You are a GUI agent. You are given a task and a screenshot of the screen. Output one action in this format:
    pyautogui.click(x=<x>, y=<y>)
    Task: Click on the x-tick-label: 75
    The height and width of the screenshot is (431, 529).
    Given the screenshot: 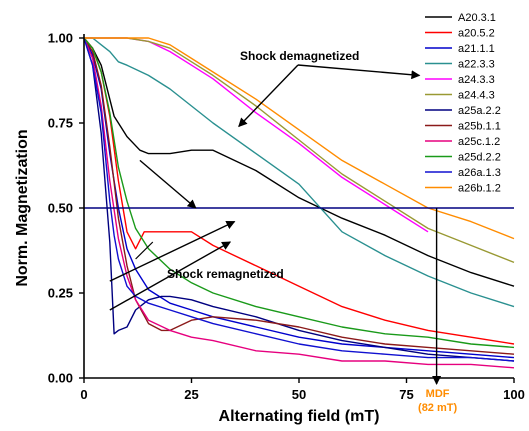 What is the action you would take?
    pyautogui.click(x=406, y=394)
    